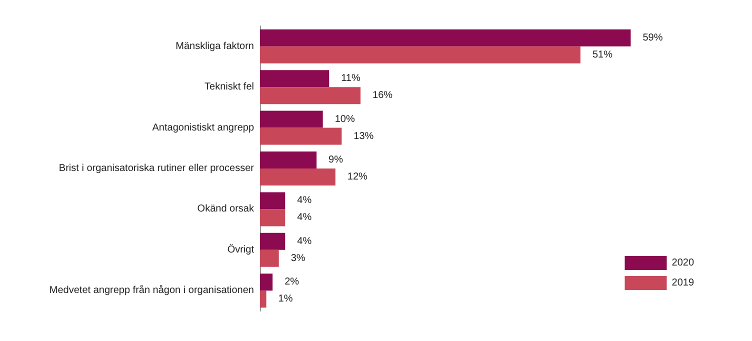  I want to click on y-tick-label: Tekniskt fel, so click(229, 87).